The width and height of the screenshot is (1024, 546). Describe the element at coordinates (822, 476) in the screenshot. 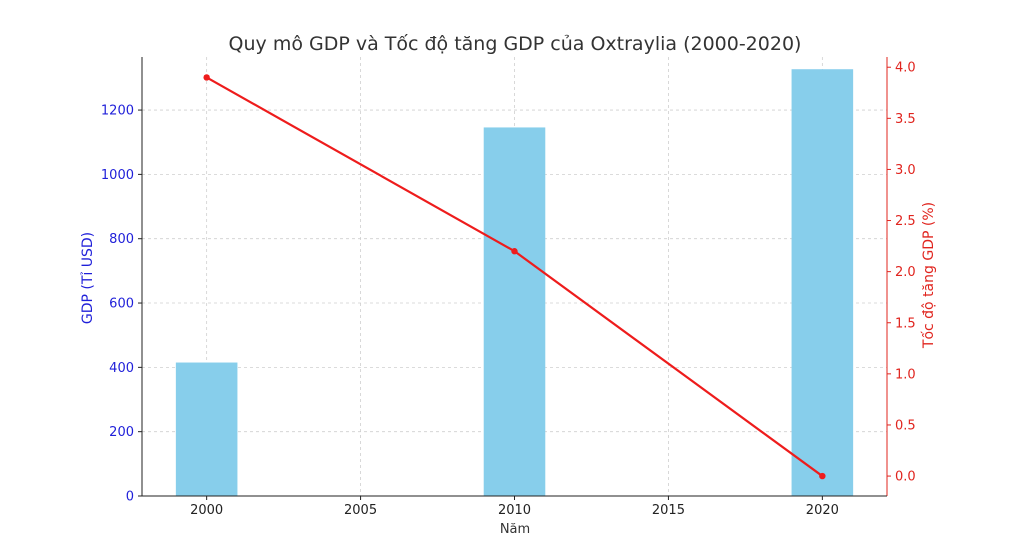

I see `growth-point-2020` at that location.